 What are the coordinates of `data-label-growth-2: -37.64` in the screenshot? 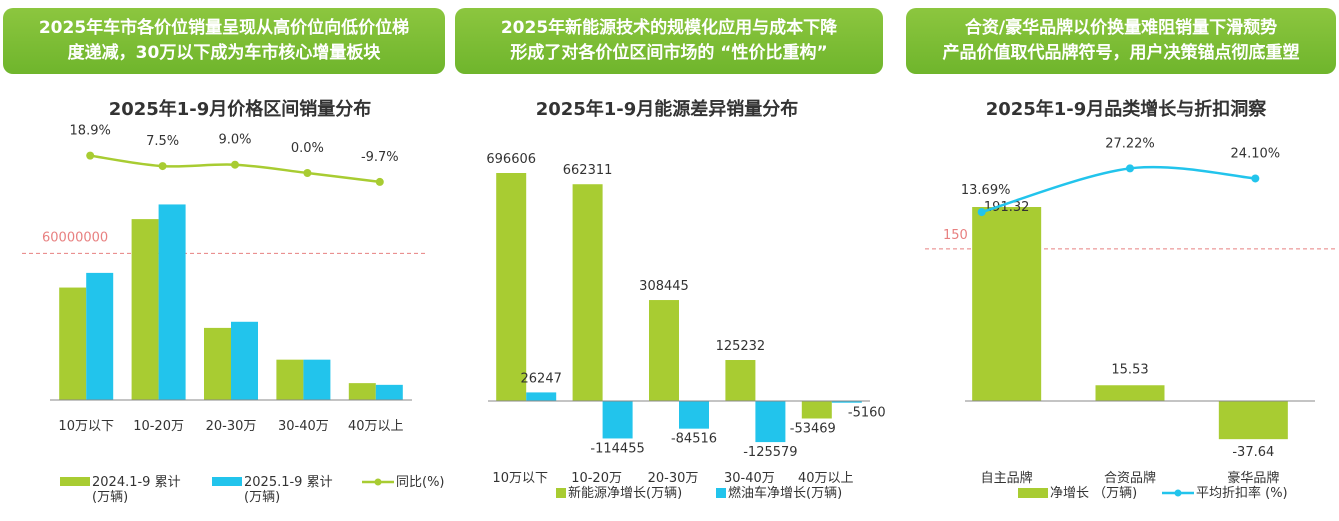 It's located at (1253, 452).